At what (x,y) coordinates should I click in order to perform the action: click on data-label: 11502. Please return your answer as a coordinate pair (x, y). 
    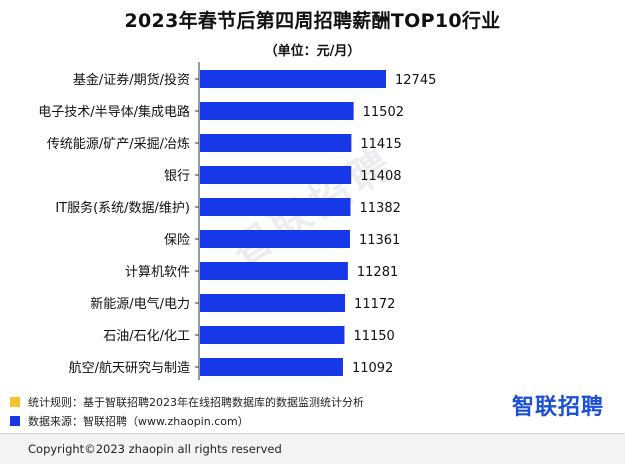
    Looking at the image, I should click on (383, 112).